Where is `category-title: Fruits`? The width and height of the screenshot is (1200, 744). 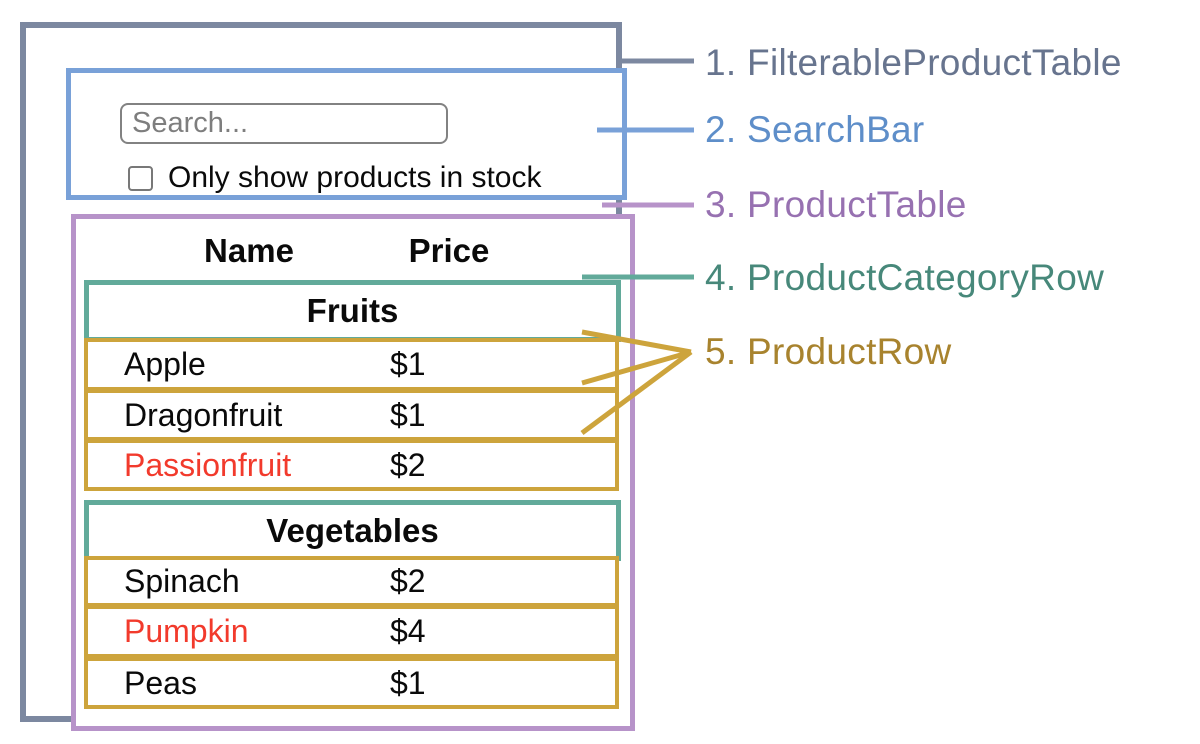 category-title: Fruits is located at coordinates (352, 310).